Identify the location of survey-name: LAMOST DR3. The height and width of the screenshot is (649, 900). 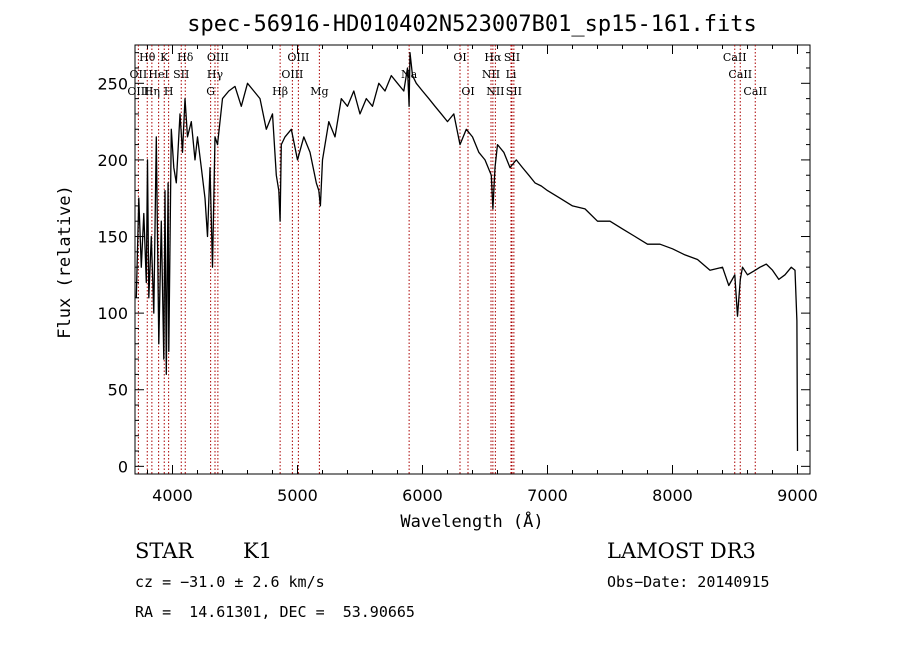
(681, 551).